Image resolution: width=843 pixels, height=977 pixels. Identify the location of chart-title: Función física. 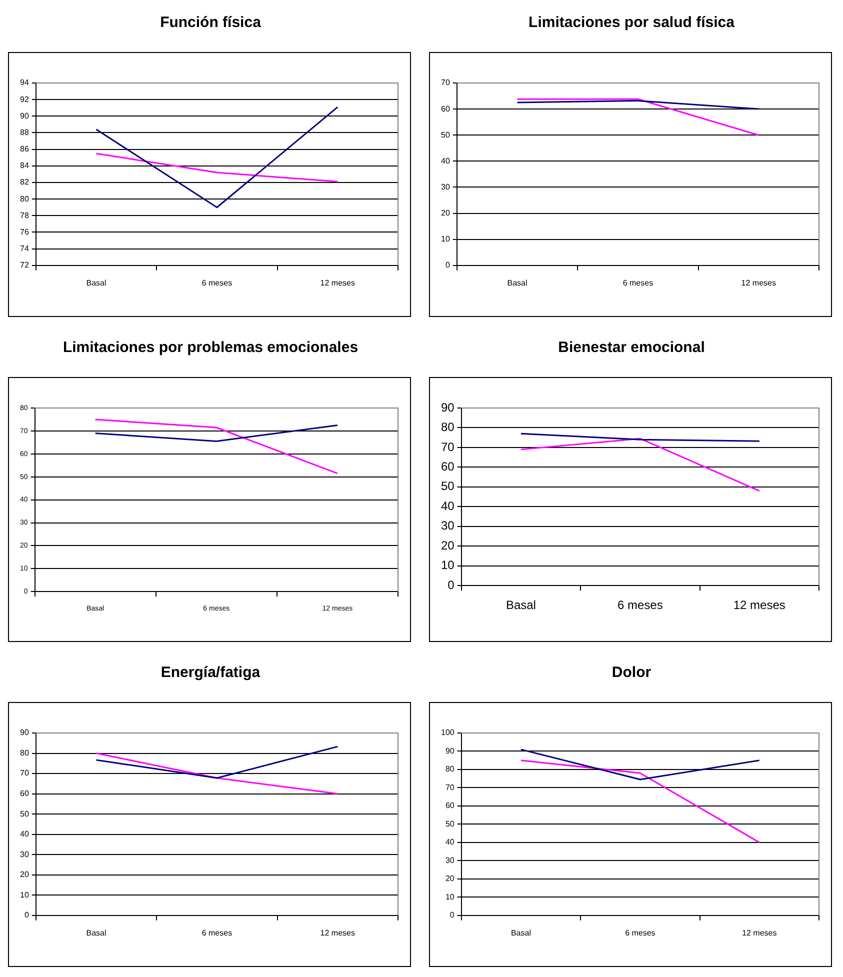
(210, 22).